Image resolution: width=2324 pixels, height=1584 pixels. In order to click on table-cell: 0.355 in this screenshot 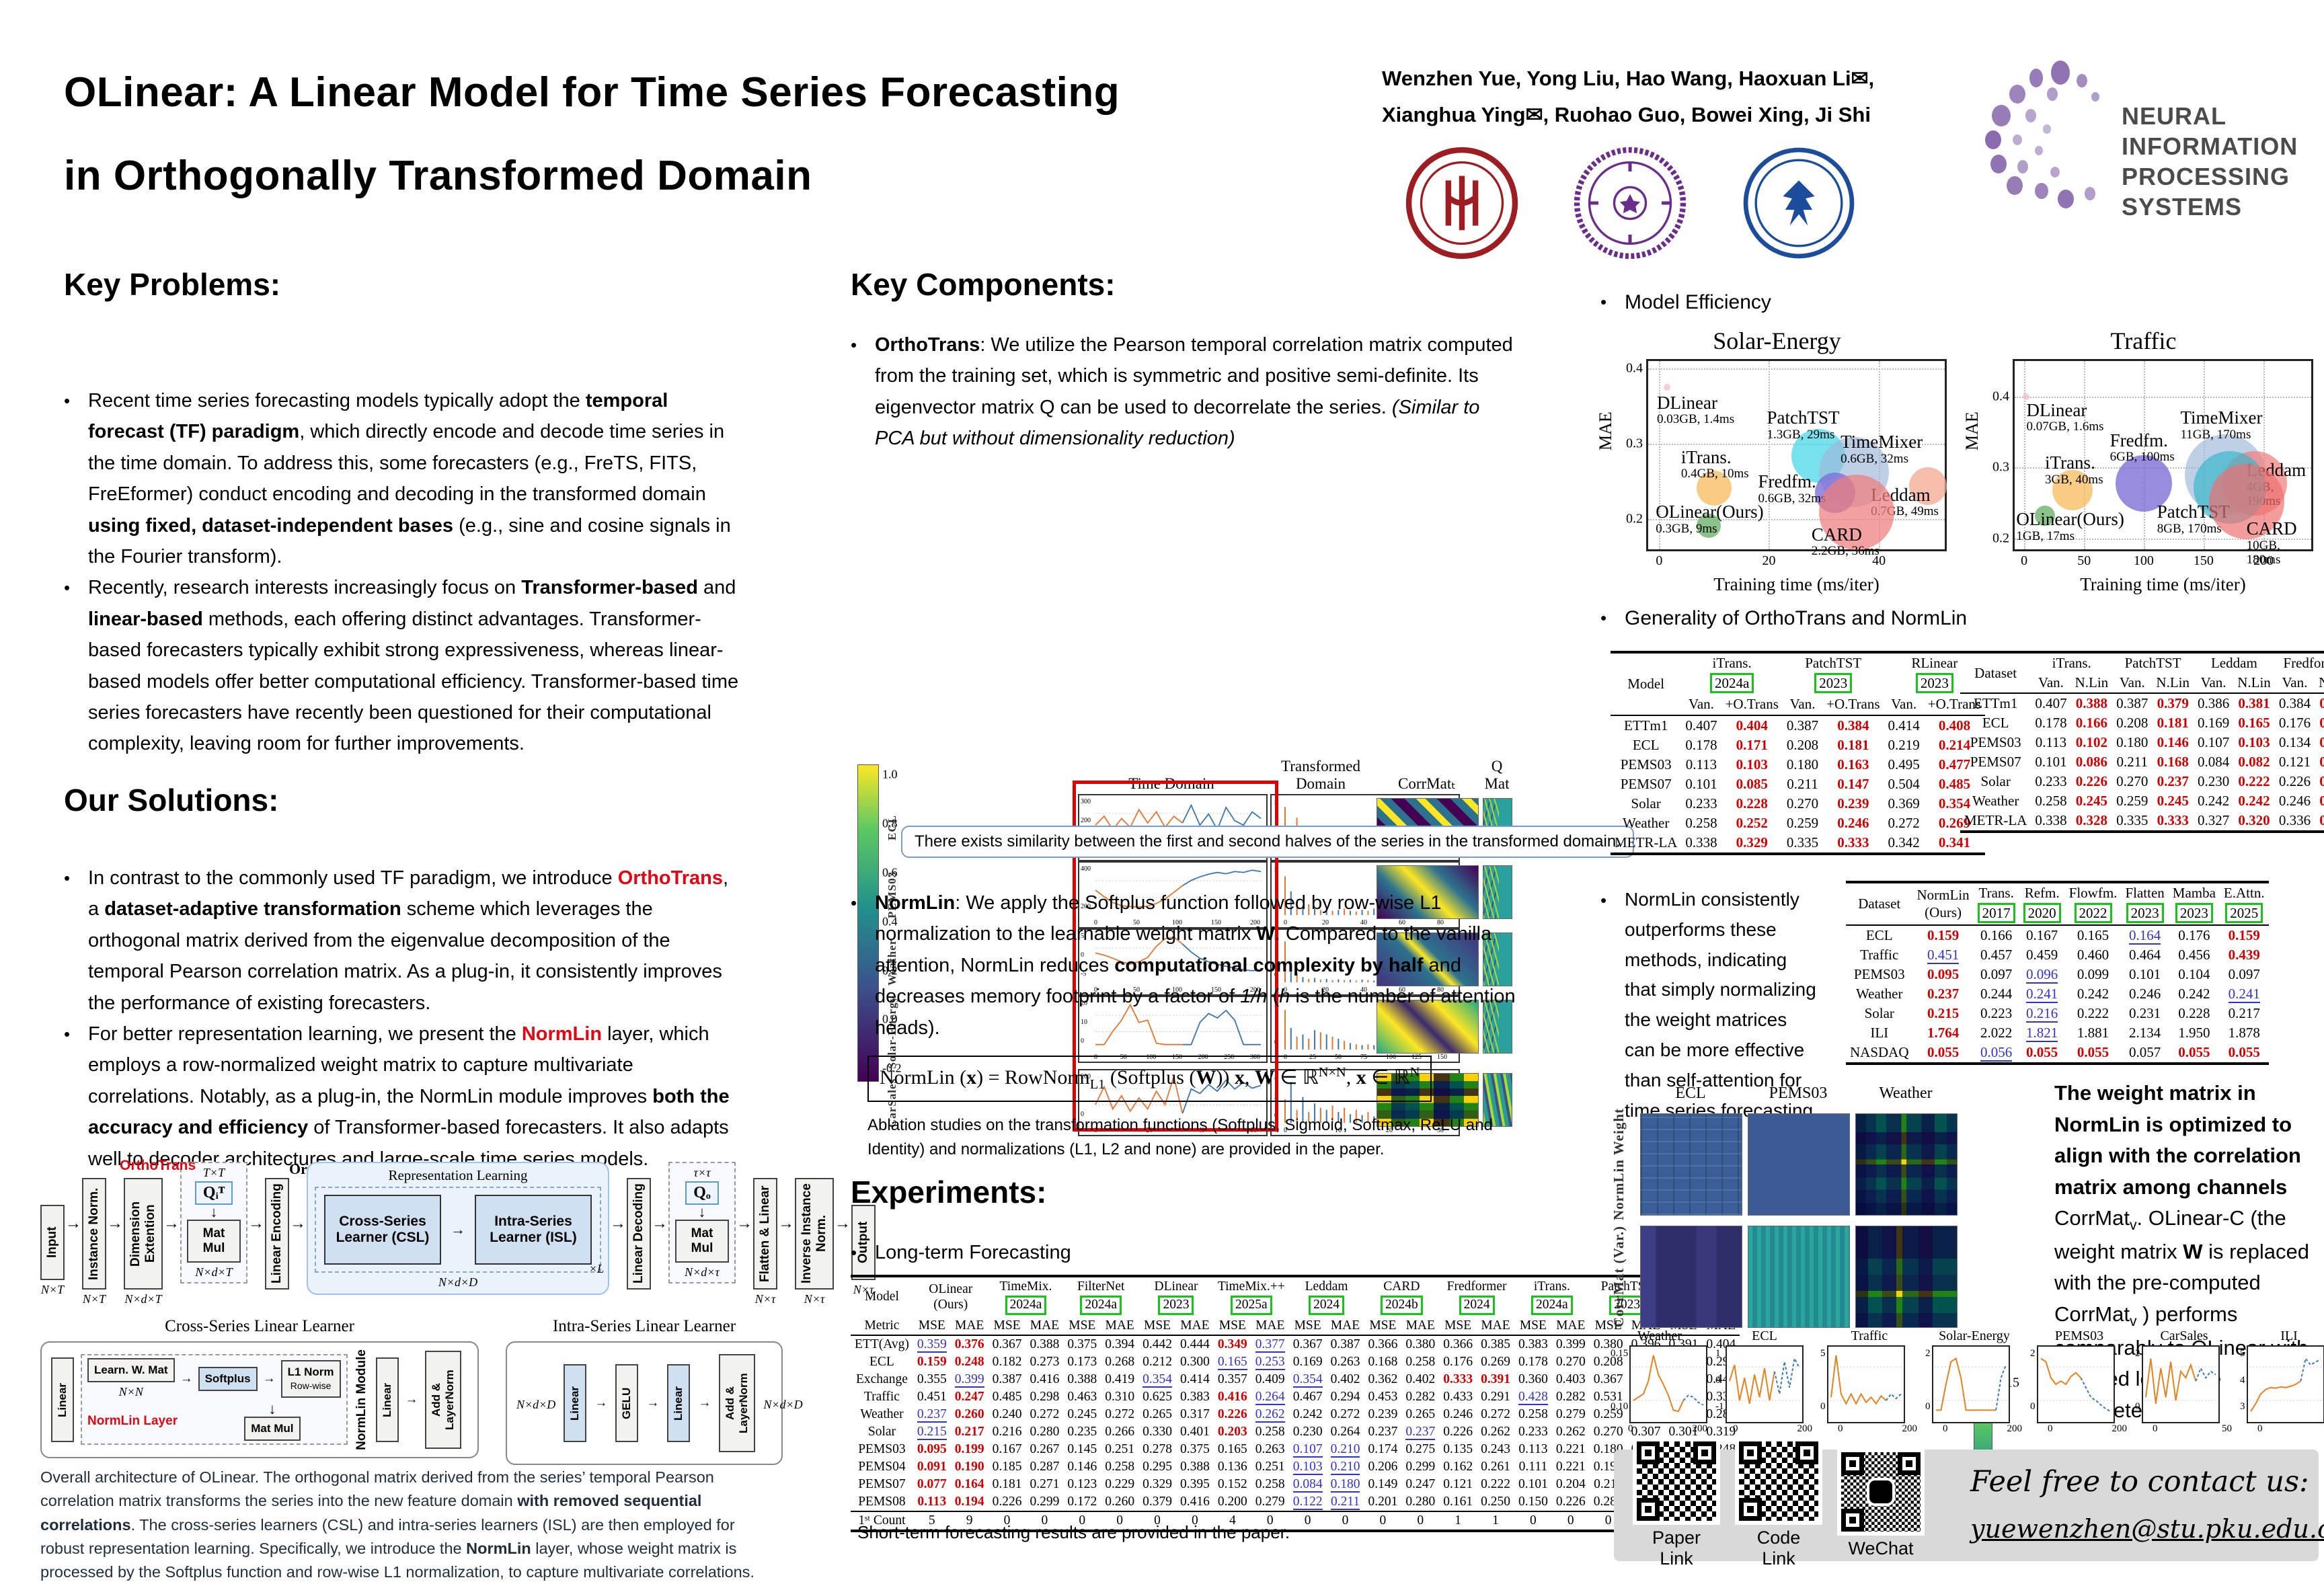, I will do `click(932, 1379)`.